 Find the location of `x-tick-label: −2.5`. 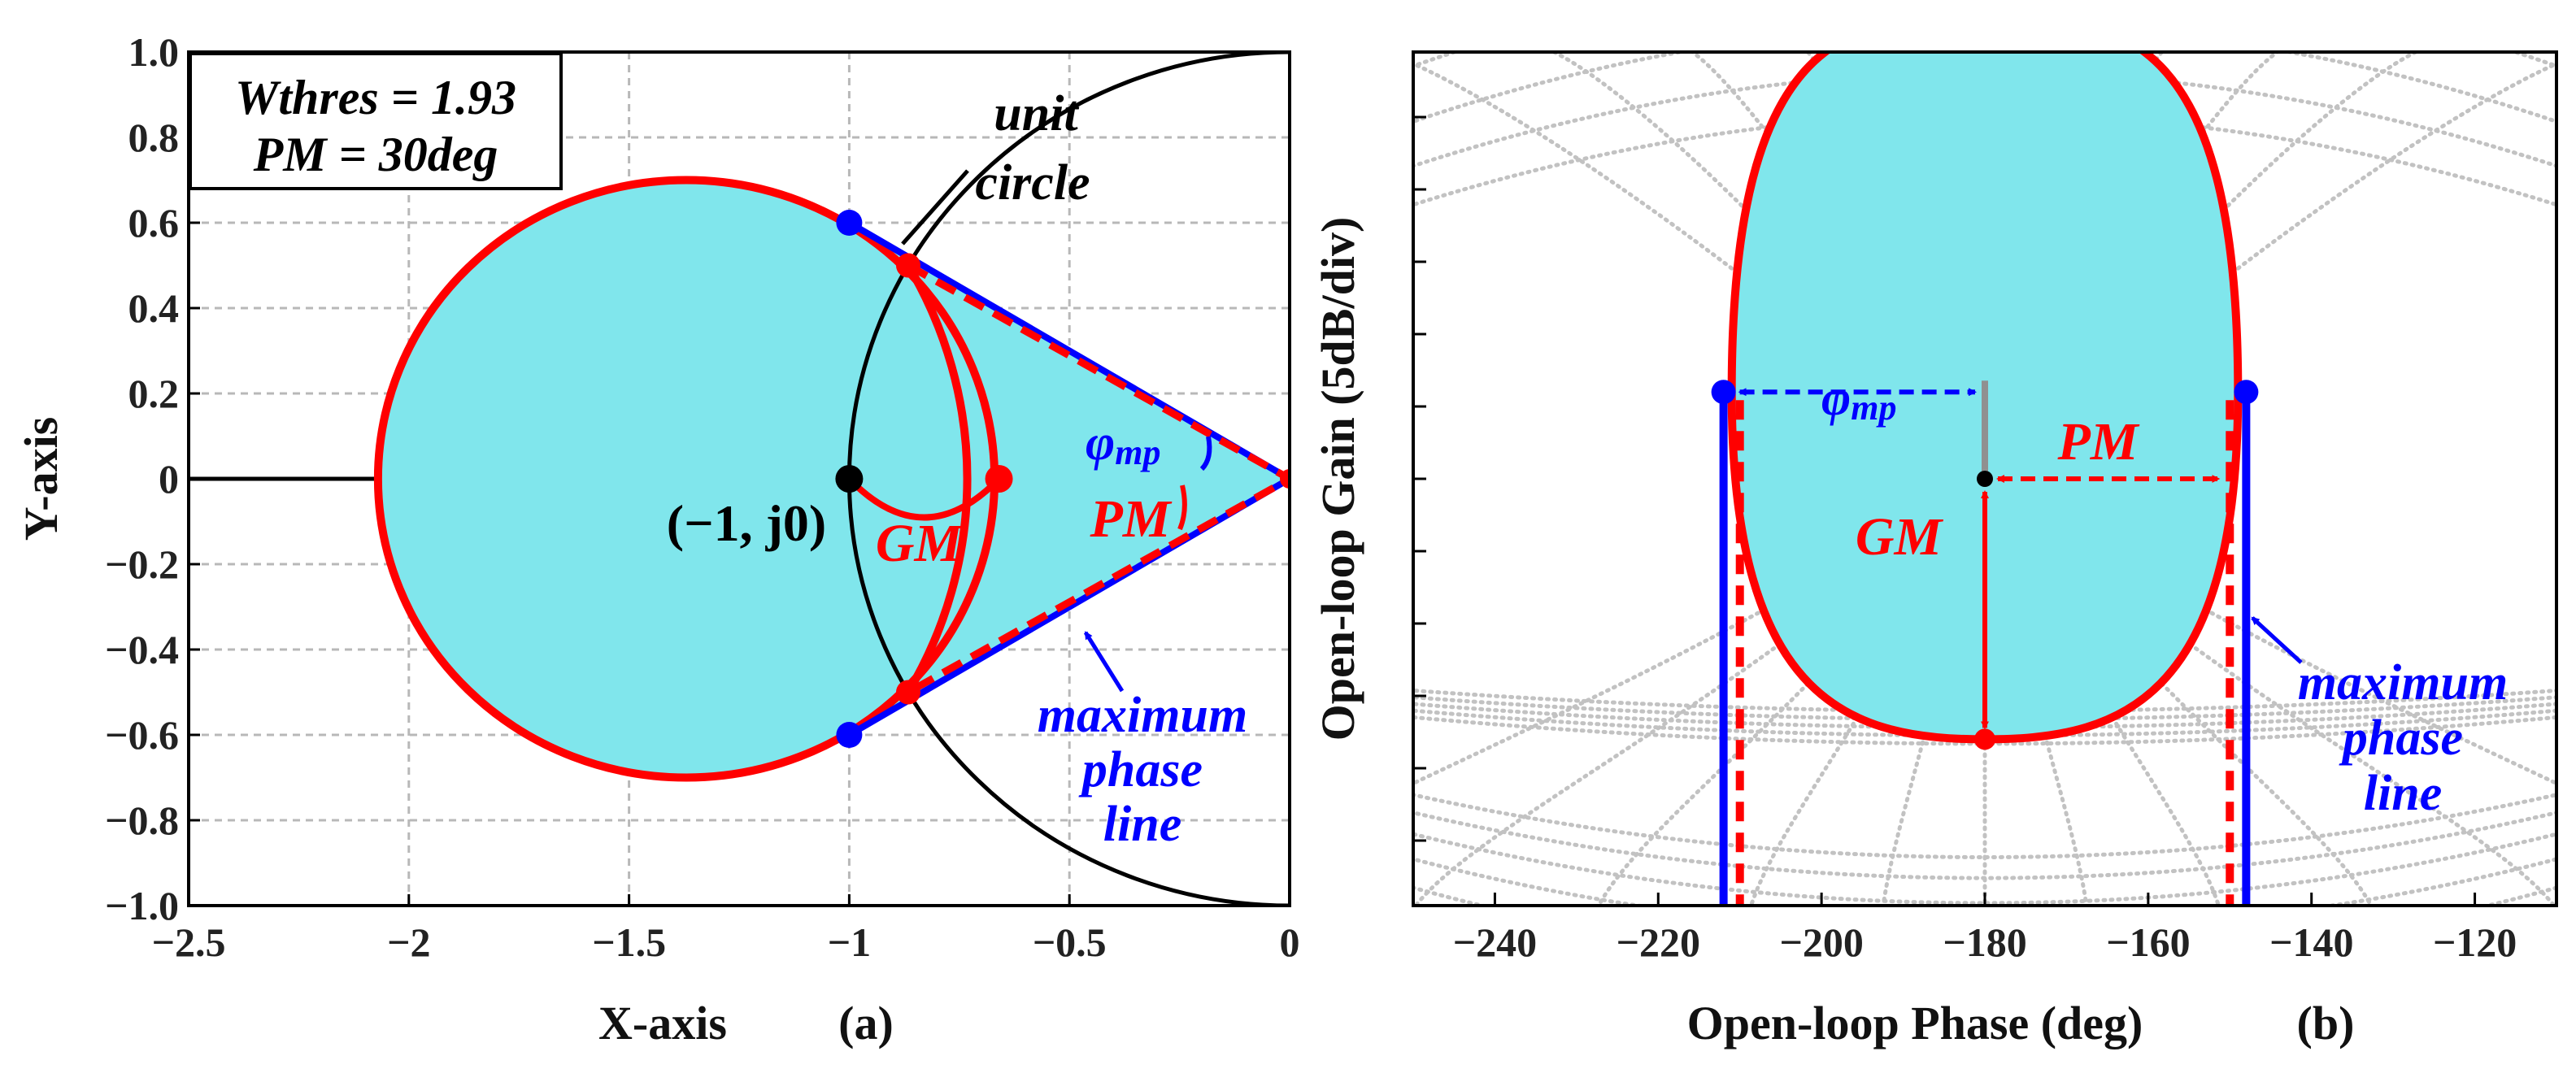

x-tick-label: −2.5 is located at coordinates (189, 942).